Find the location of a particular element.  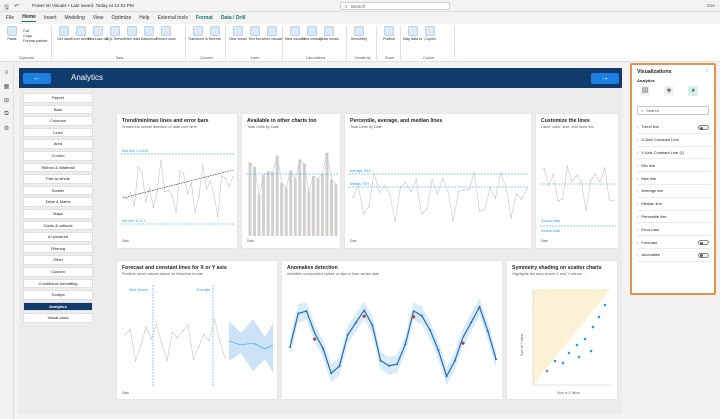

option-label: Trend line is located at coordinates (650, 127).